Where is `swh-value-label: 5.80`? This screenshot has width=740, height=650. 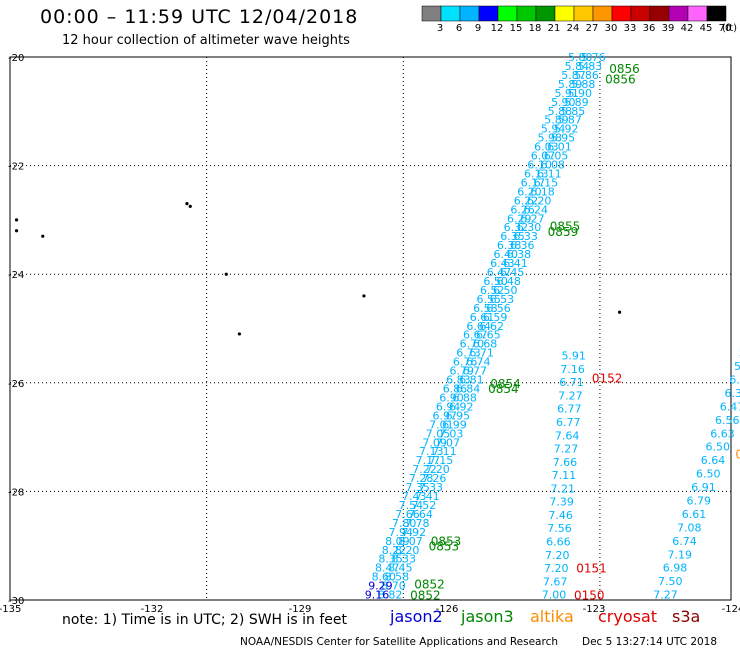 swh-value-label: 5.80 is located at coordinates (580, 57).